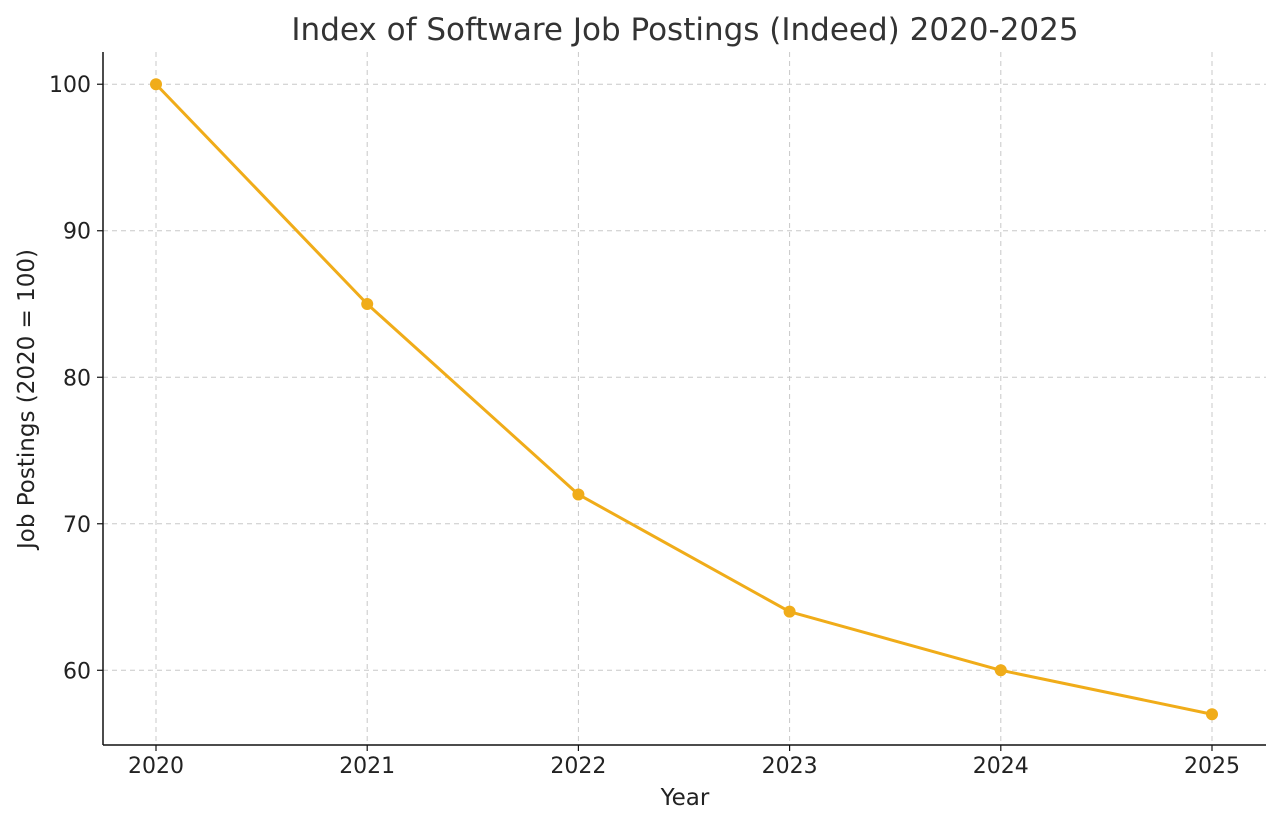 The image size is (1280, 826). I want to click on x-tick-label-2020: 2020, so click(156, 766).